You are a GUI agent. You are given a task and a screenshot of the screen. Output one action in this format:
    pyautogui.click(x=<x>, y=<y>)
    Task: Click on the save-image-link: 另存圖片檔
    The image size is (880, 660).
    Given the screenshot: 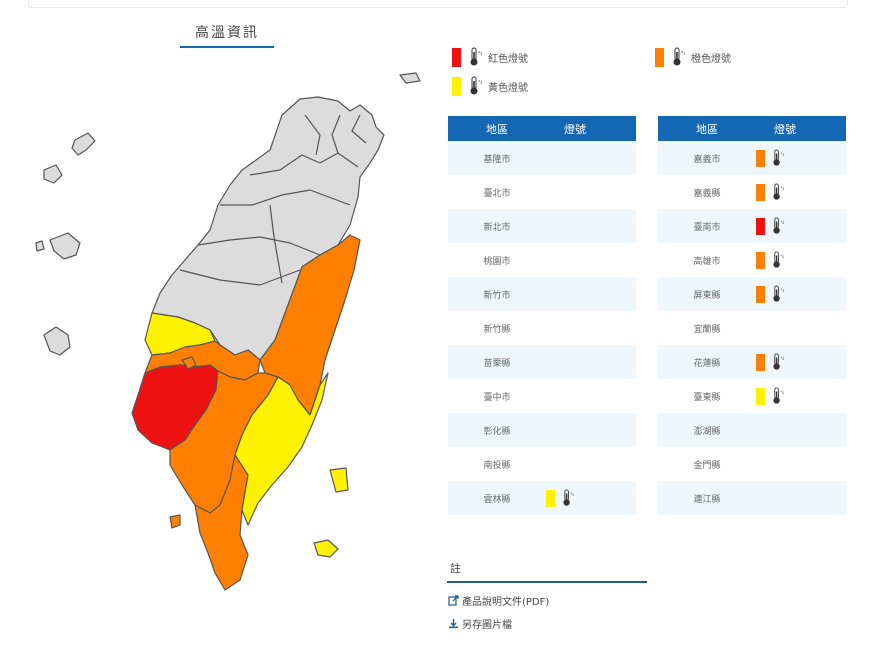 What is the action you would take?
    pyautogui.click(x=480, y=623)
    